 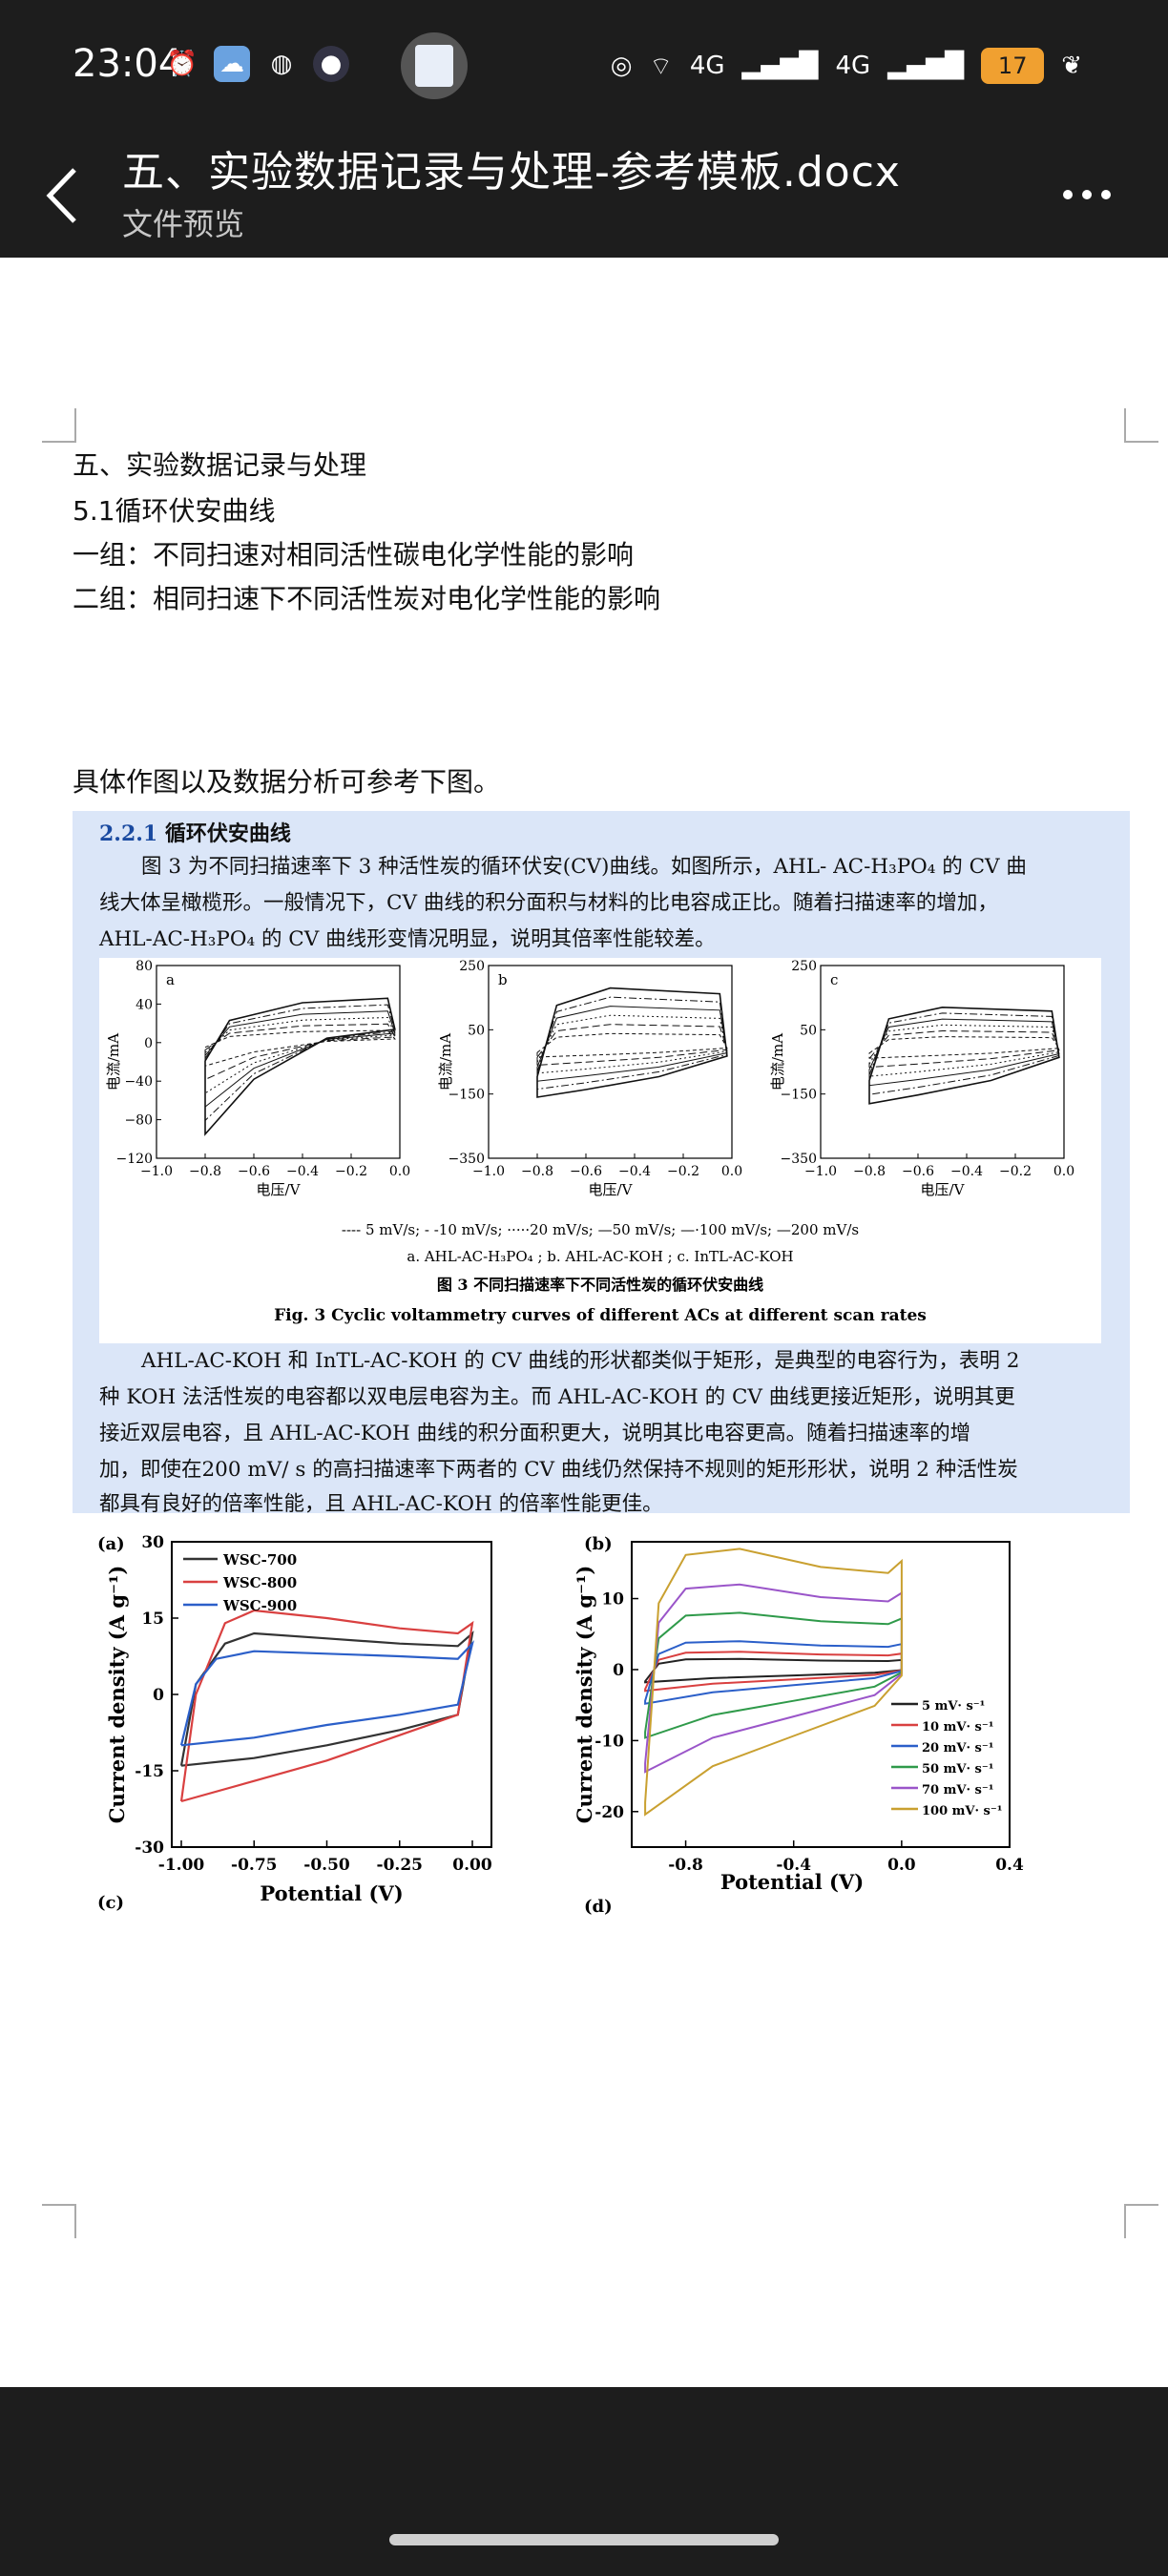 What do you see at coordinates (287, 782) in the screenshot?
I see `doc-reference-note: 具体作图以及数据分析可参考下图。` at bounding box center [287, 782].